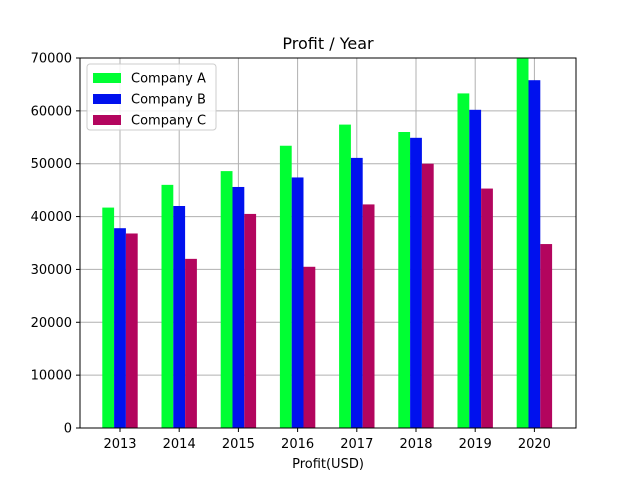 The image size is (640, 484). Describe the element at coordinates (328, 464) in the screenshot. I see `x-axis-label: Profit(USD)` at that location.